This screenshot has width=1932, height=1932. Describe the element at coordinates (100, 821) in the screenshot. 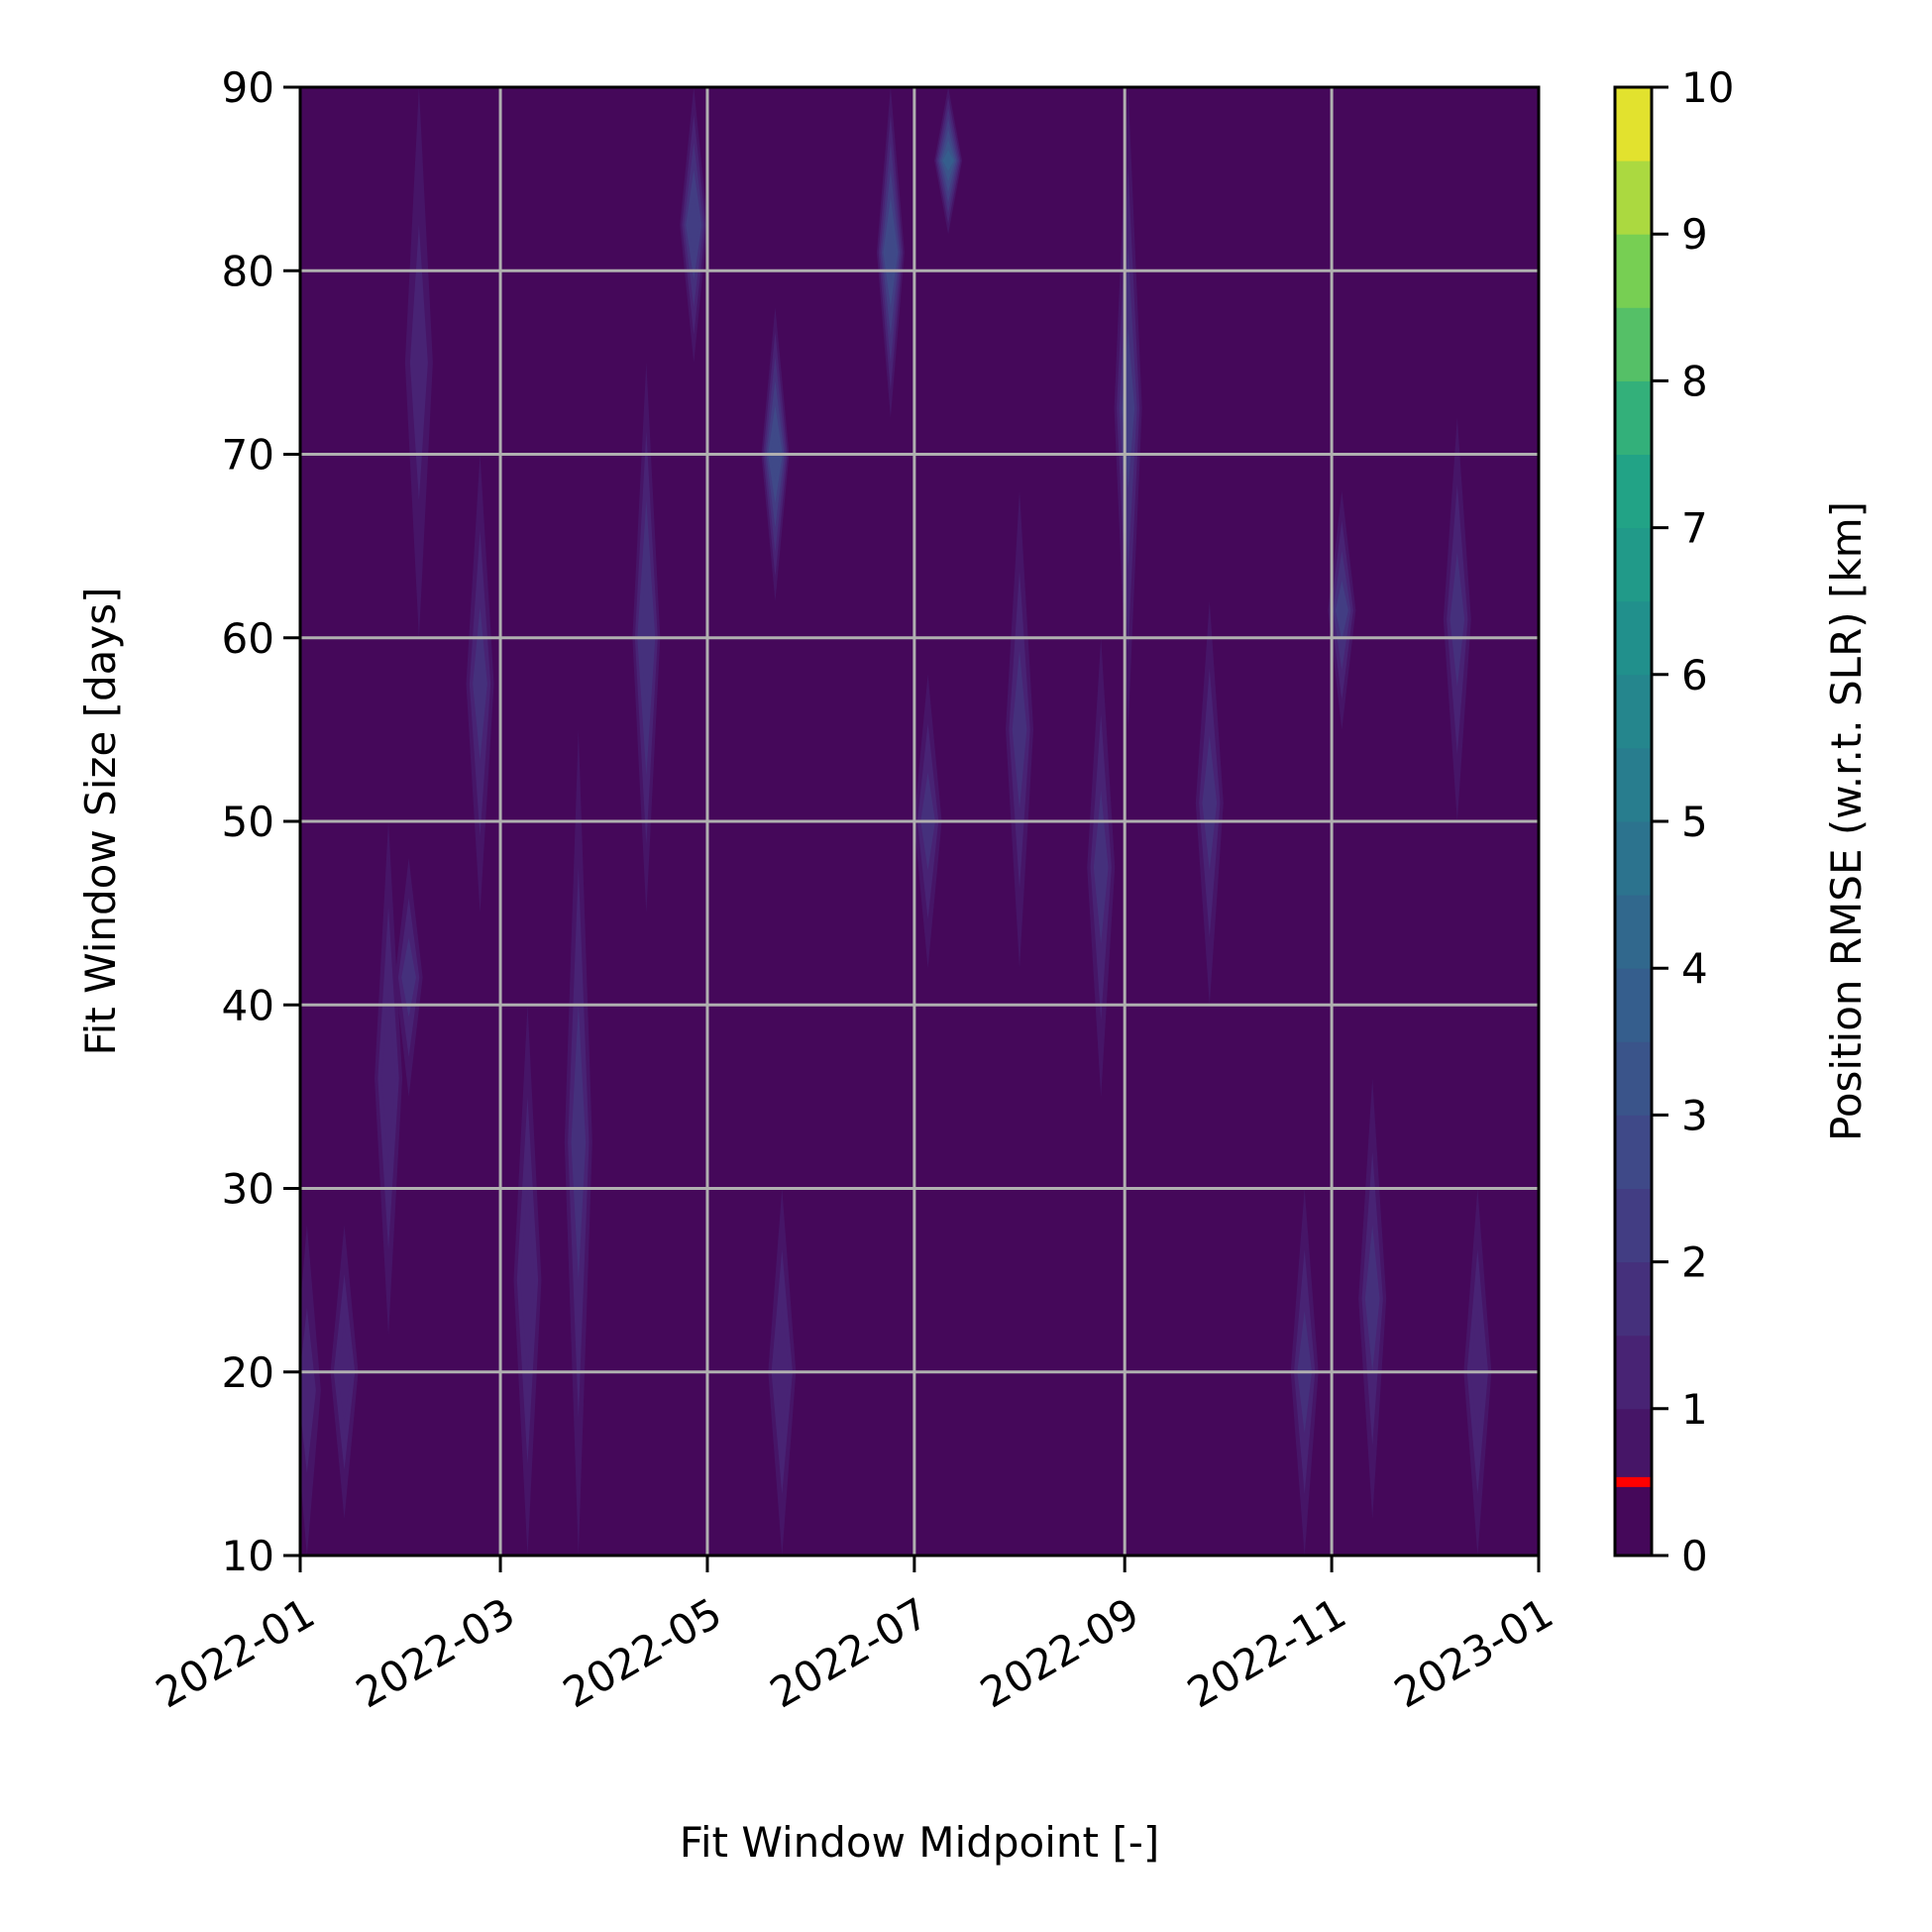

I see `y-axis-title: Fit Window Size [days]` at that location.